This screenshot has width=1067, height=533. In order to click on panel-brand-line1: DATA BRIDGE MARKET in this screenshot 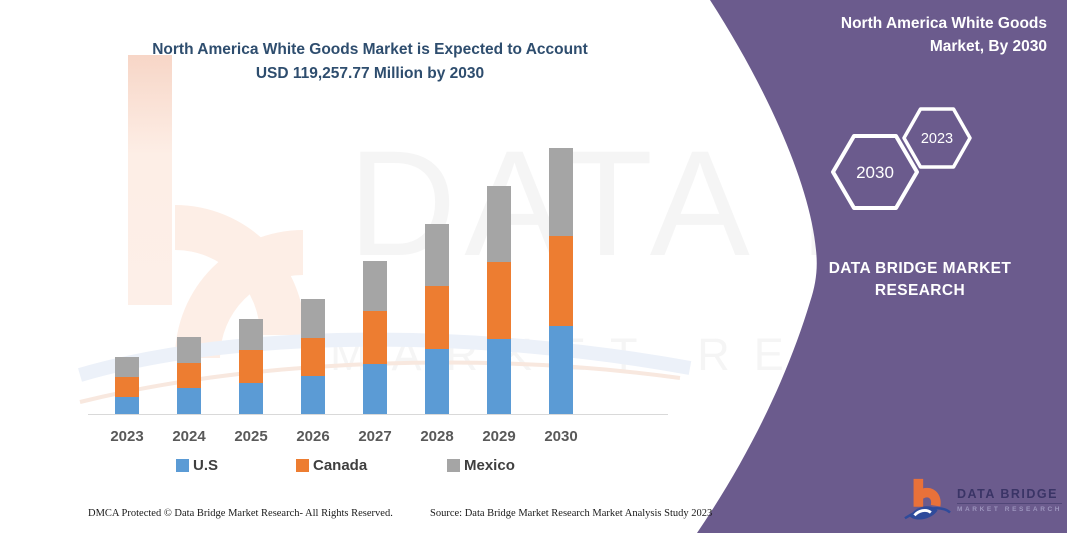, I will do `click(920, 268)`.